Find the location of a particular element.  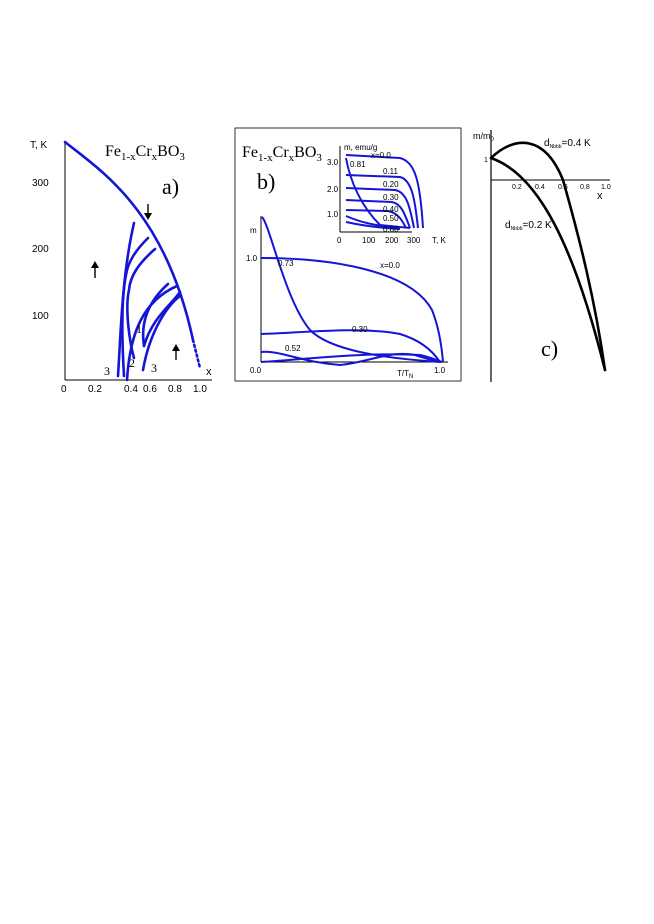

inset-series-label-0.20: 0.20 is located at coordinates (391, 184).